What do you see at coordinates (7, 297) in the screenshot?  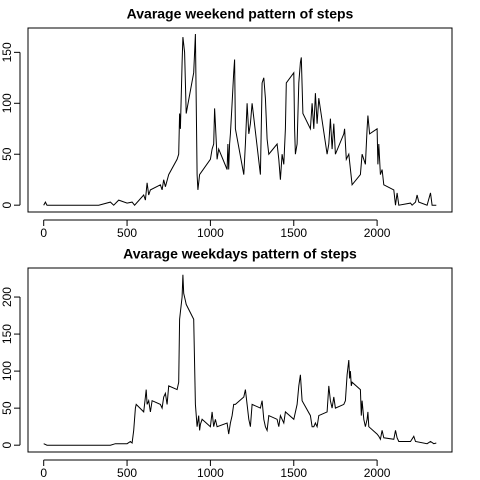 I see `y-tick-label: 200` at bounding box center [7, 297].